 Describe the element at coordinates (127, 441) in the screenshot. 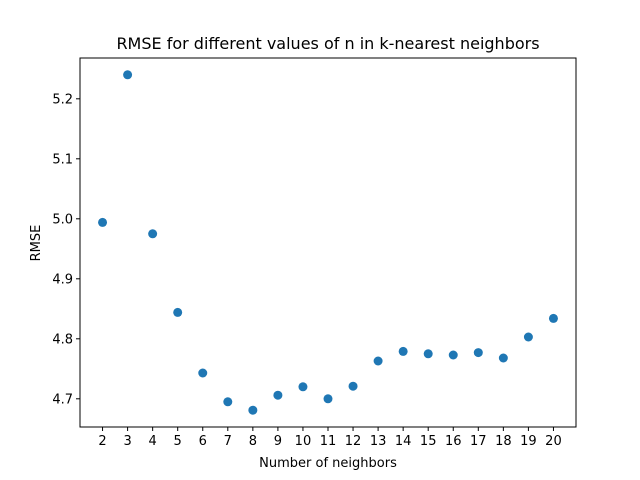

I see `x-tick-label: 3` at that location.